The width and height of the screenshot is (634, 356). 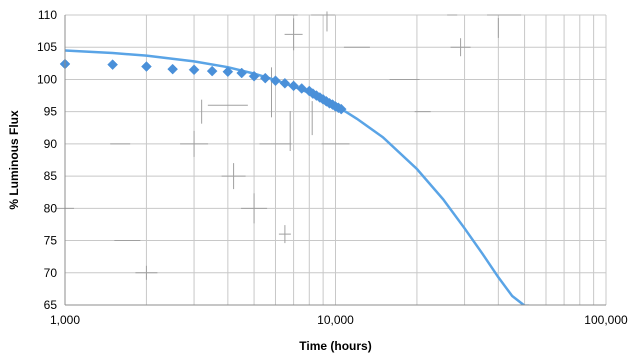 What do you see at coordinates (335, 346) in the screenshot?
I see `x-axis-title: Time (hours)` at bounding box center [335, 346].